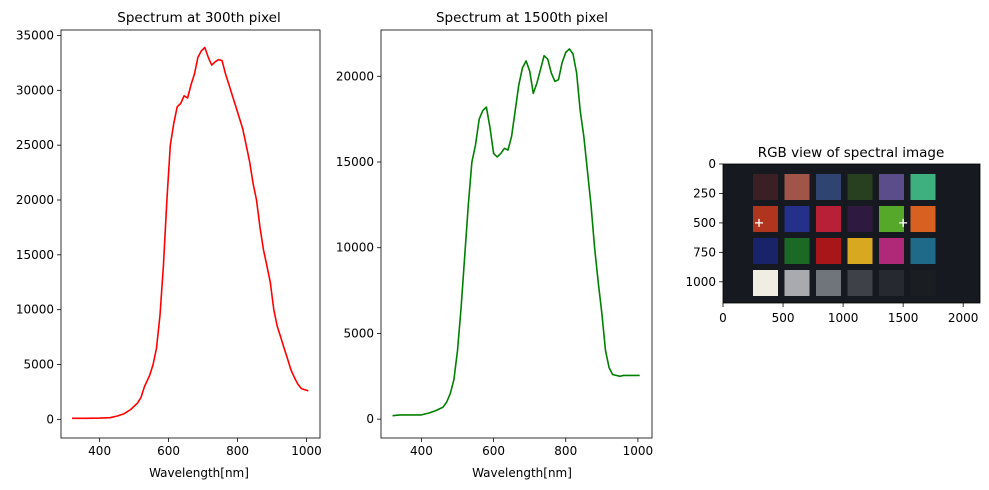 Image resolution: width=989 pixels, height=490 pixels. I want to click on rgb-x-tick-label: 1500, so click(903, 318).